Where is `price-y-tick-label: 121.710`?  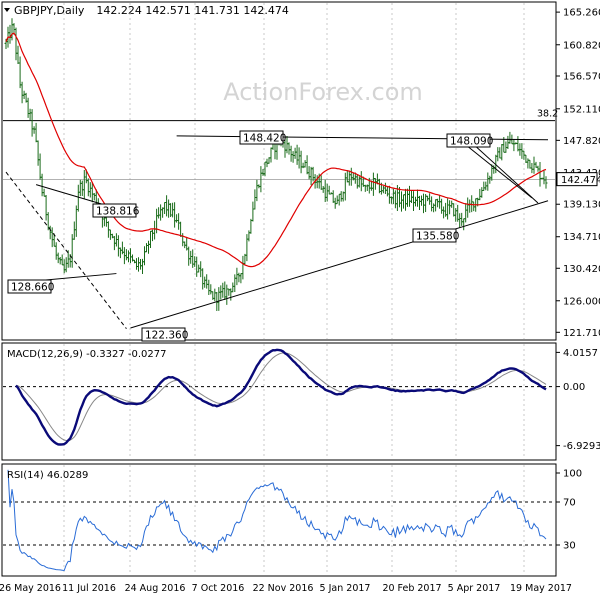
price-y-tick-label: 121.710 is located at coordinates (581, 333).